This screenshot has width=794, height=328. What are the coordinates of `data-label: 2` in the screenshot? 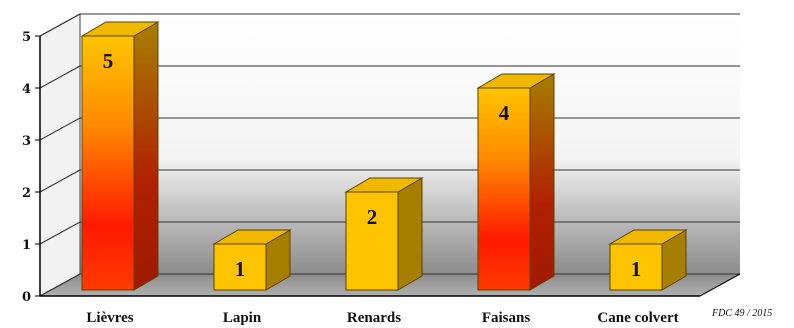 It's located at (372, 217).